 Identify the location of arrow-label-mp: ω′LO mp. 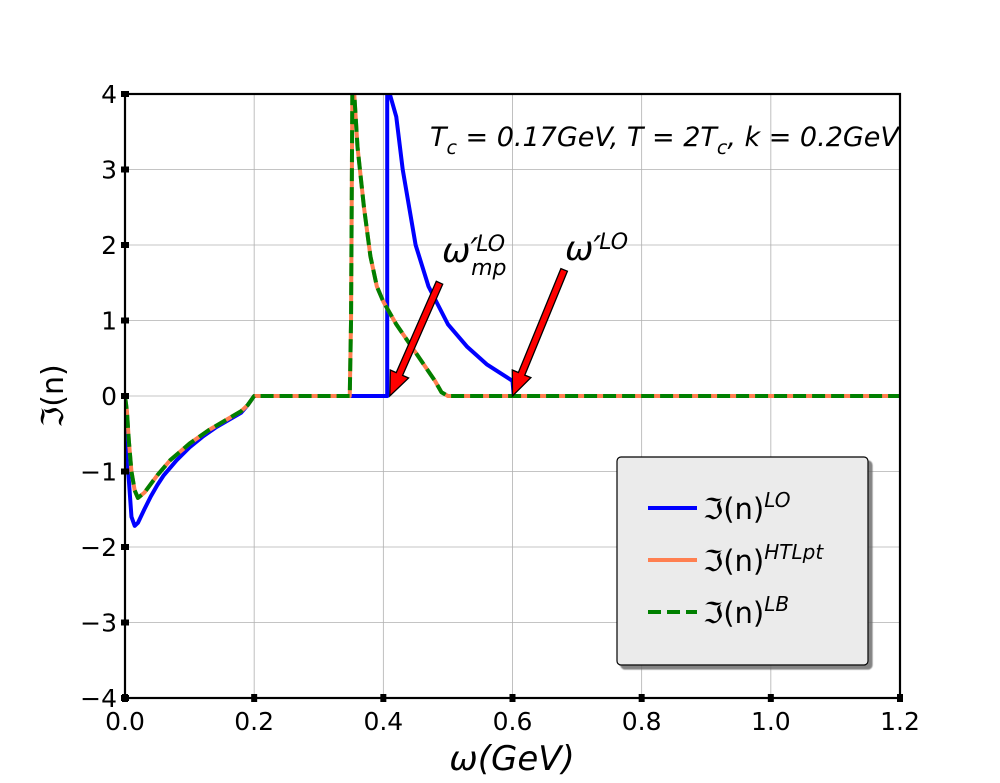
(474, 256).